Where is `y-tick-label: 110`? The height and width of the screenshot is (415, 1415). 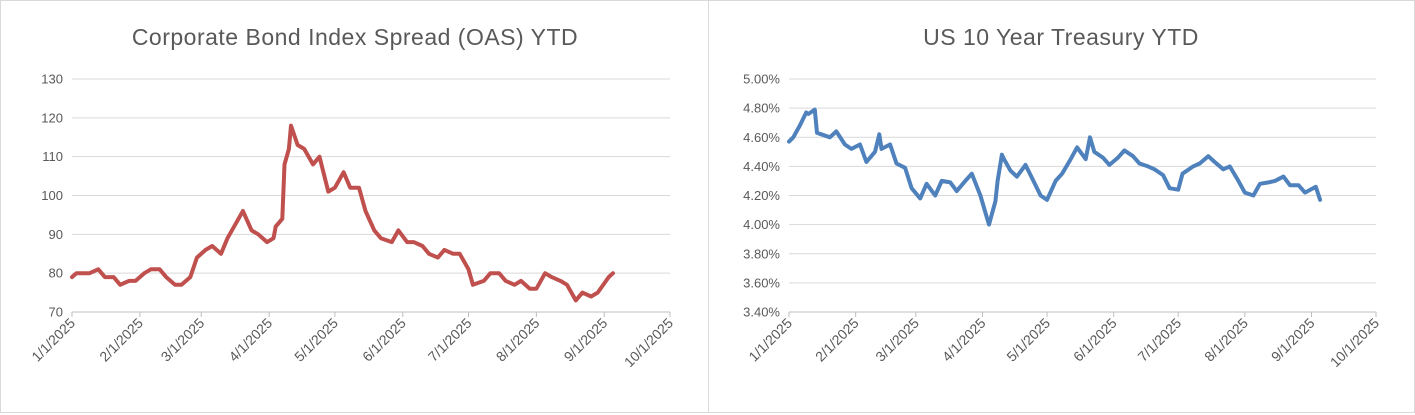 y-tick-label: 110 is located at coordinates (52, 156).